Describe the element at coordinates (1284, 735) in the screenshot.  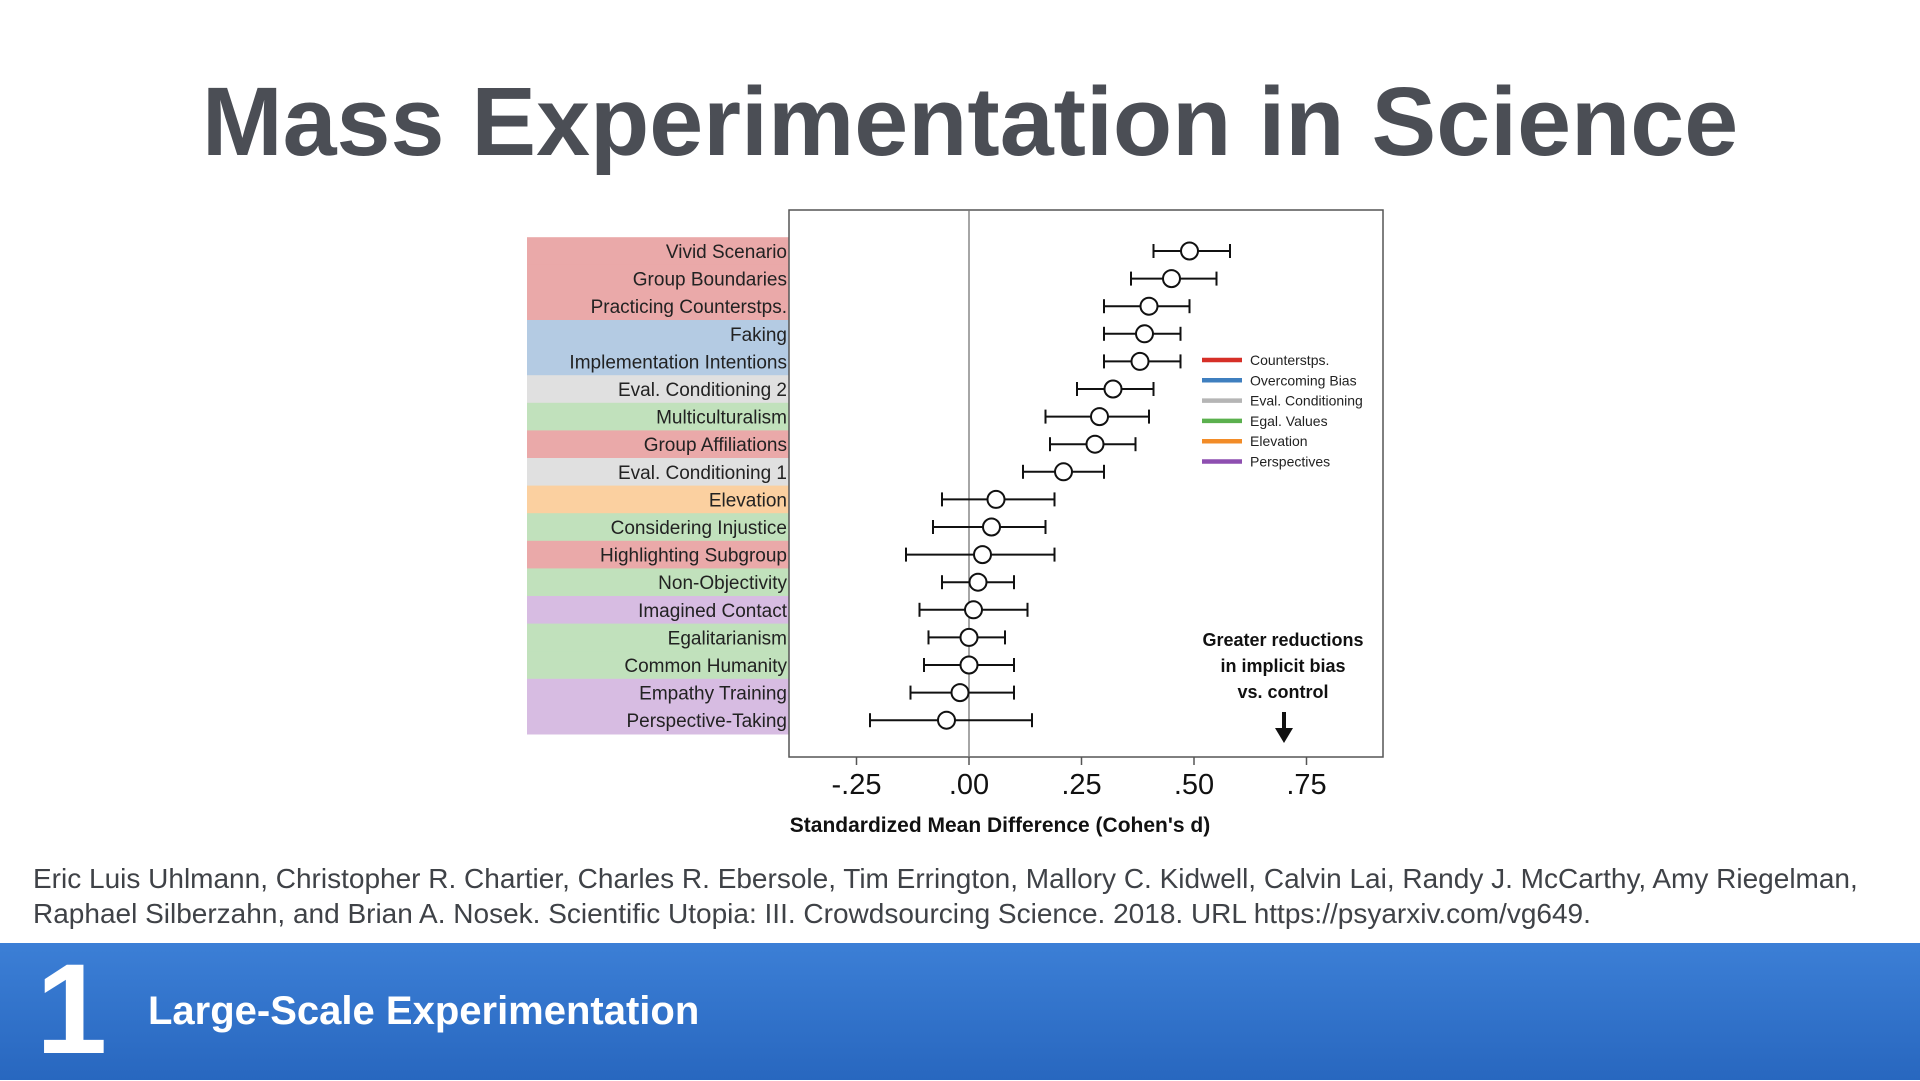
I see `annotation-arrow-head` at that location.